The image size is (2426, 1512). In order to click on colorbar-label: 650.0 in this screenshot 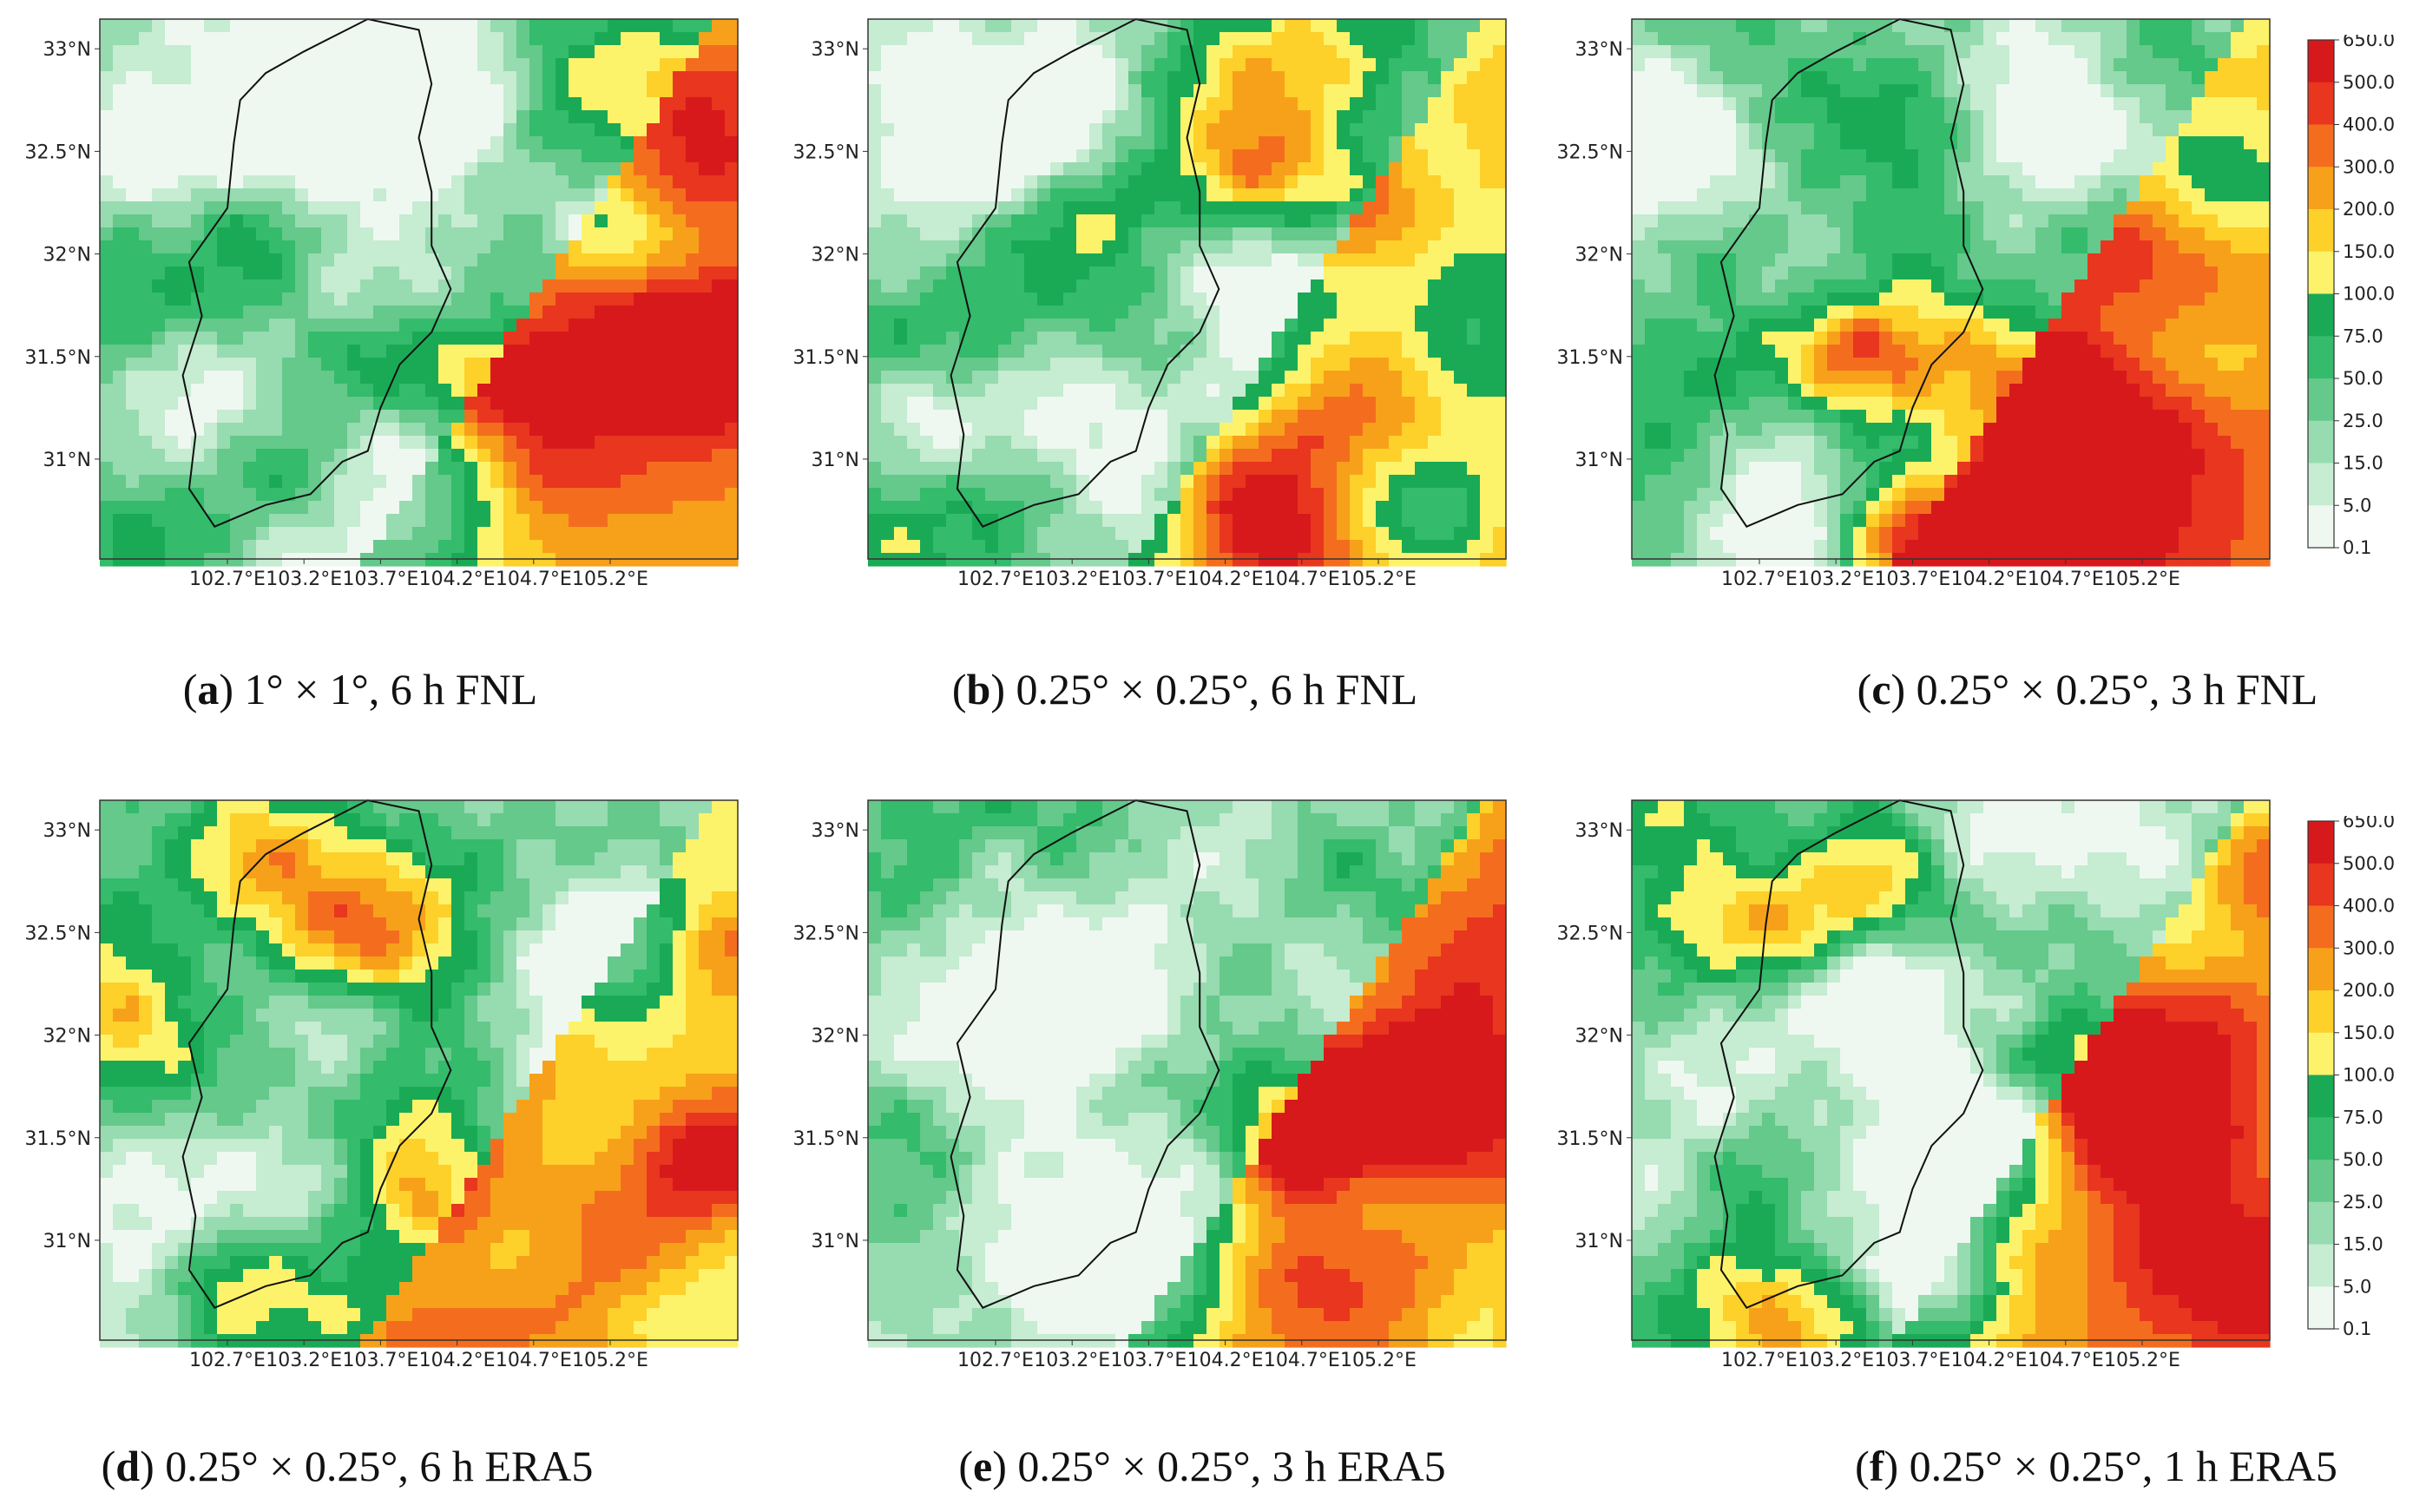, I will do `click(2369, 42)`.